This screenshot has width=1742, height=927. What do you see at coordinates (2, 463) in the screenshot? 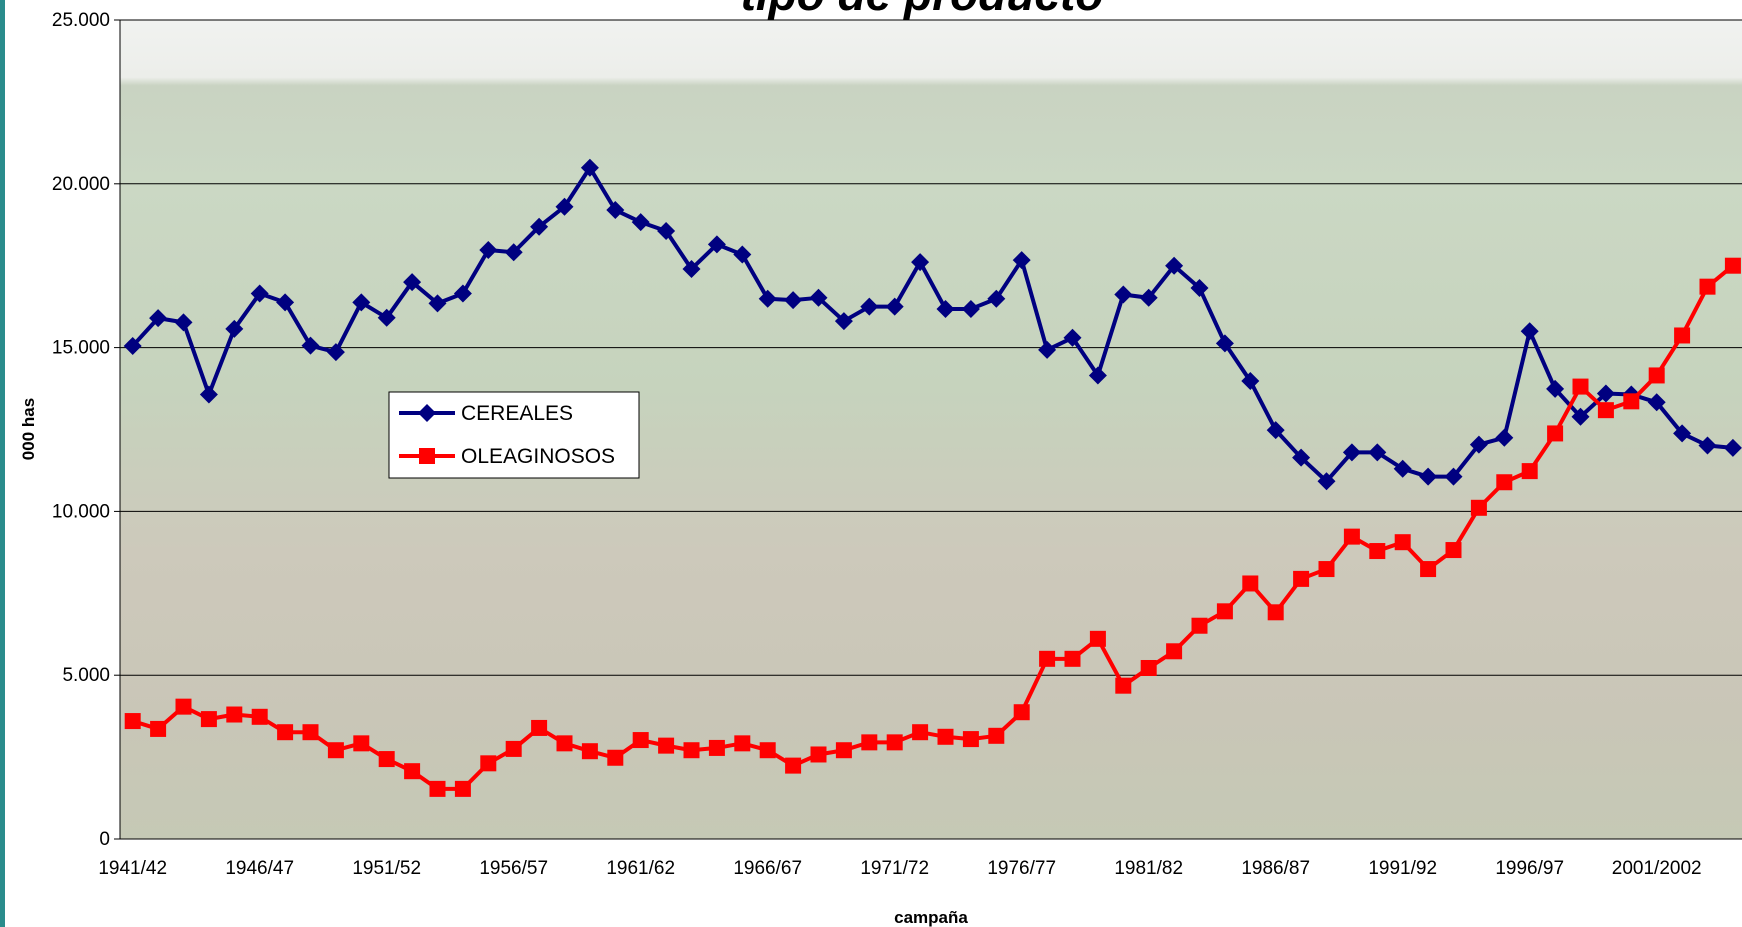
I see `frame-edge` at bounding box center [2, 463].